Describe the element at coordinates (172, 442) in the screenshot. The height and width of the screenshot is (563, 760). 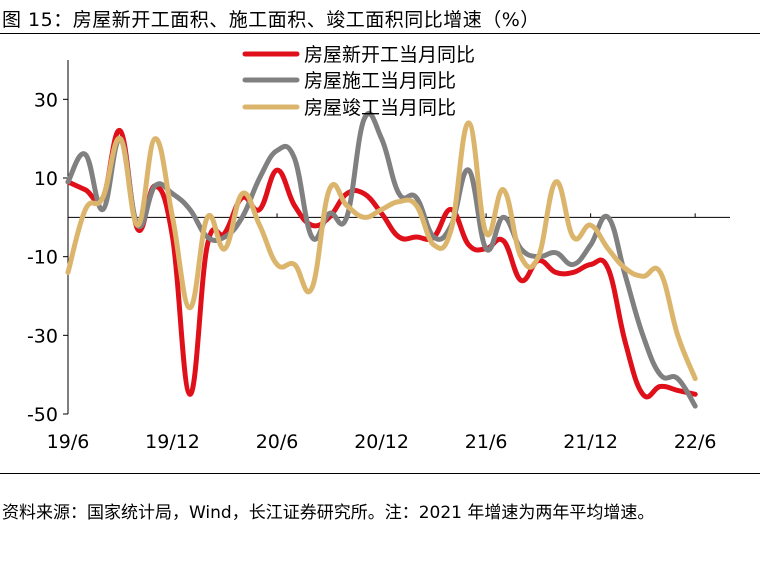
I see `x-tick-label: 19/12` at that location.